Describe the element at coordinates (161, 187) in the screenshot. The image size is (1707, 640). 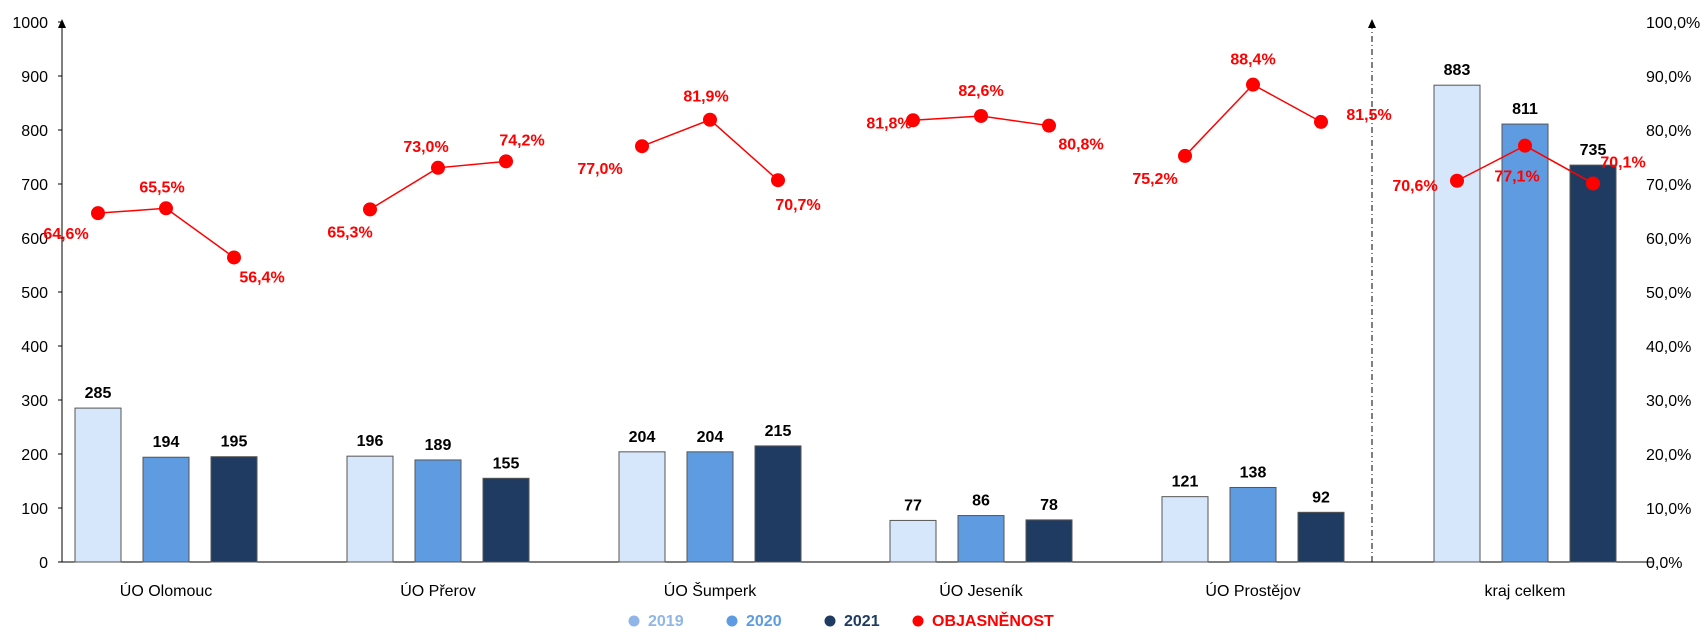
I see `line-value-label: 65,5%` at that location.